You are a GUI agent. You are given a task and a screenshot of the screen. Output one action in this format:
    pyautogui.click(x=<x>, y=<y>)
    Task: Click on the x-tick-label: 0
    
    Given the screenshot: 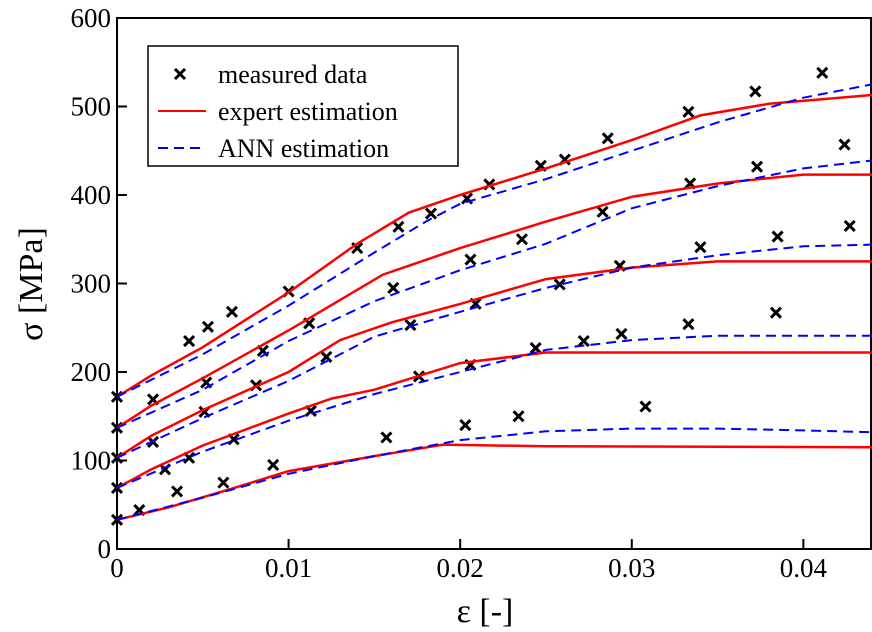 What is the action you would take?
    pyautogui.click(x=117, y=568)
    